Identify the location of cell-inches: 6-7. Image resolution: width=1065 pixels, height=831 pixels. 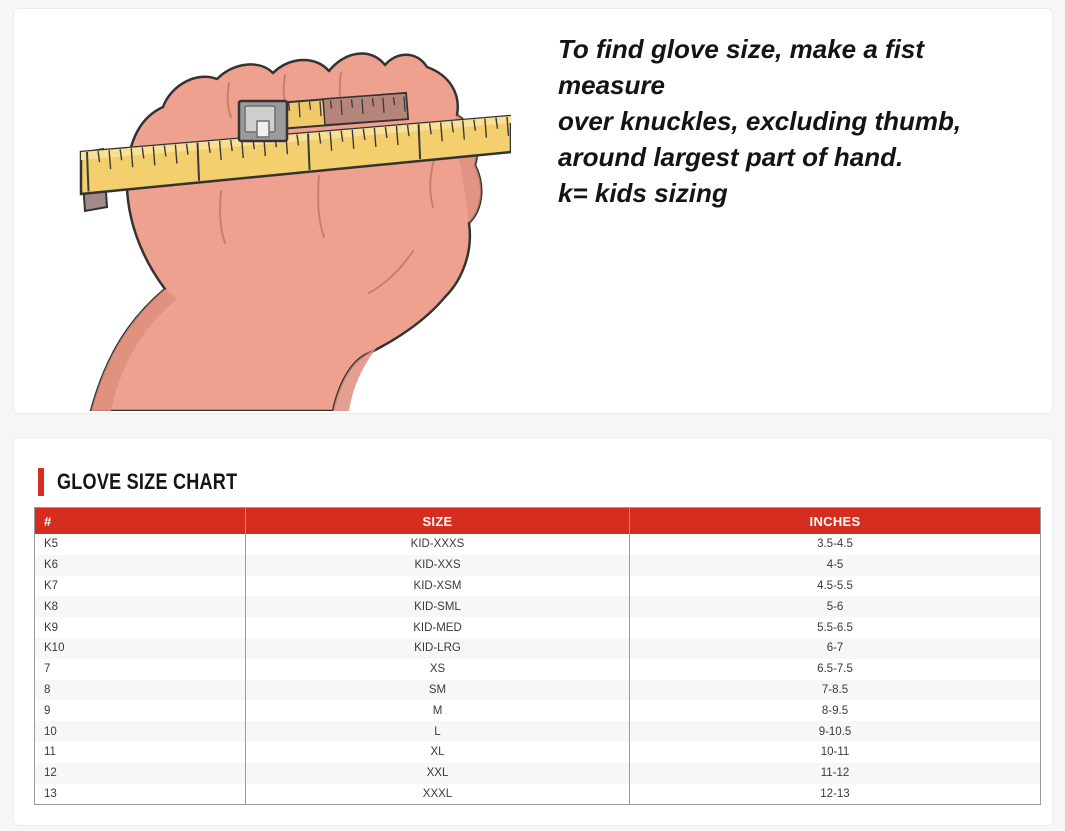
(835, 648).